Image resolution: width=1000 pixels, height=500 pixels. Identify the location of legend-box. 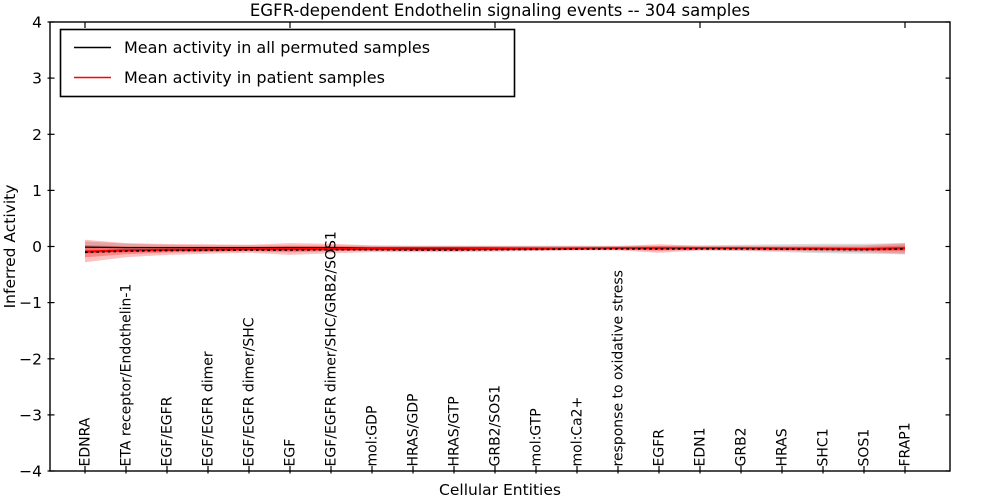
(287, 63).